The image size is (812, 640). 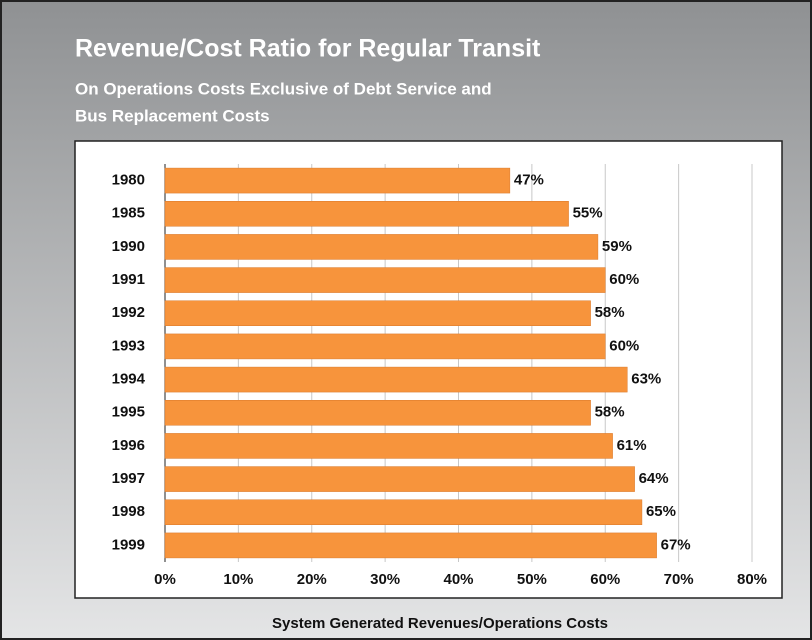 What do you see at coordinates (128, 511) in the screenshot?
I see `y-tick-label: 1998` at bounding box center [128, 511].